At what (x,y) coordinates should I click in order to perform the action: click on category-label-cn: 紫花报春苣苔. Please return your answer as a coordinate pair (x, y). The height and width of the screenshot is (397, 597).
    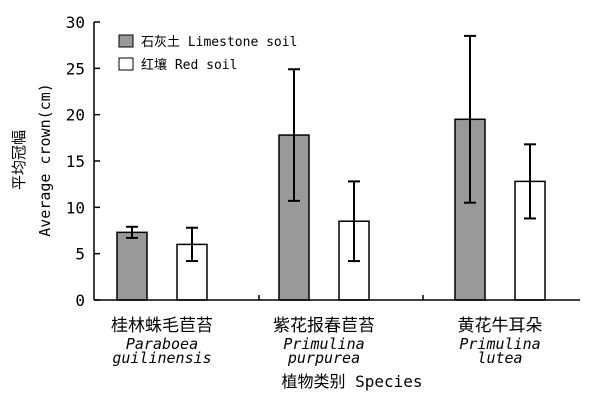
    Looking at the image, I should click on (324, 326).